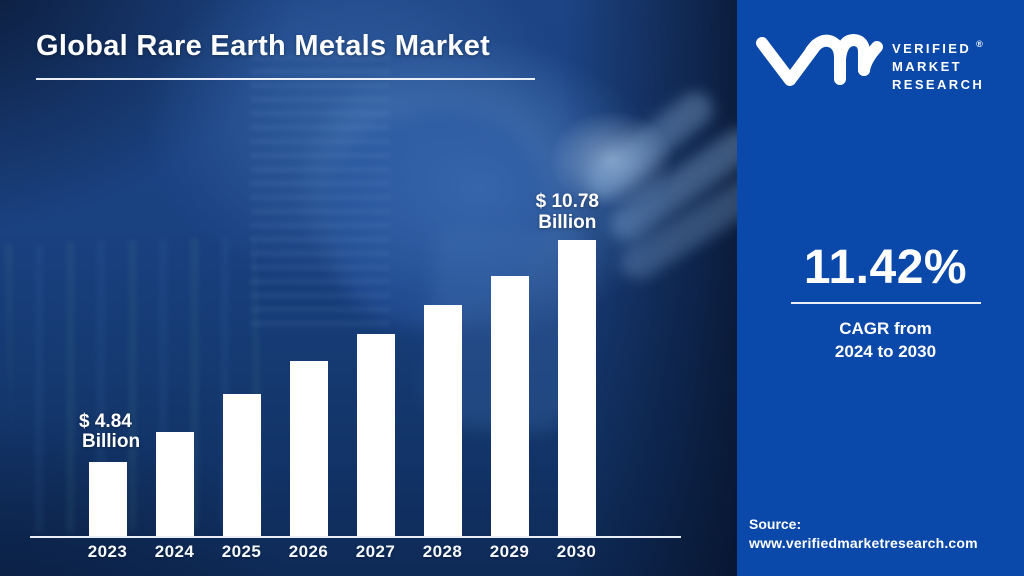 Image resolution: width=1024 pixels, height=576 pixels. Describe the element at coordinates (567, 222) in the screenshot. I see `value-label-2030-unit: Billion` at that location.